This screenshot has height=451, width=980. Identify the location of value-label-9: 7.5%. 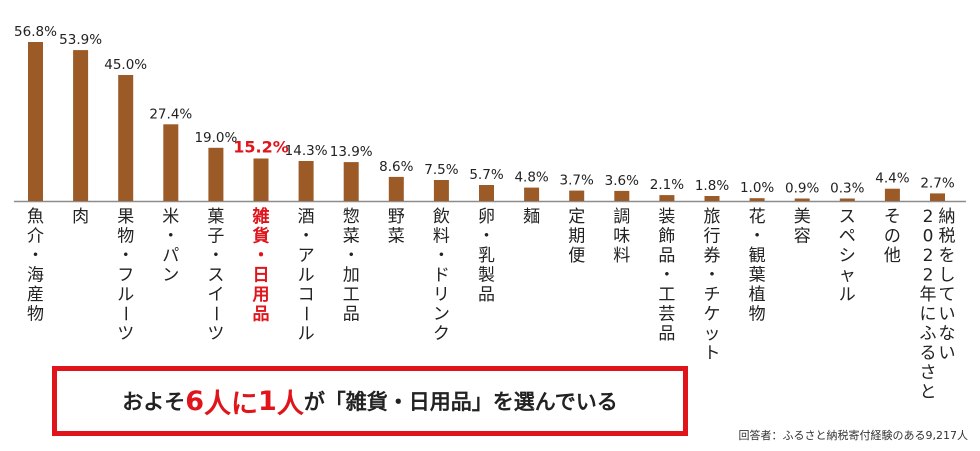
(441, 170).